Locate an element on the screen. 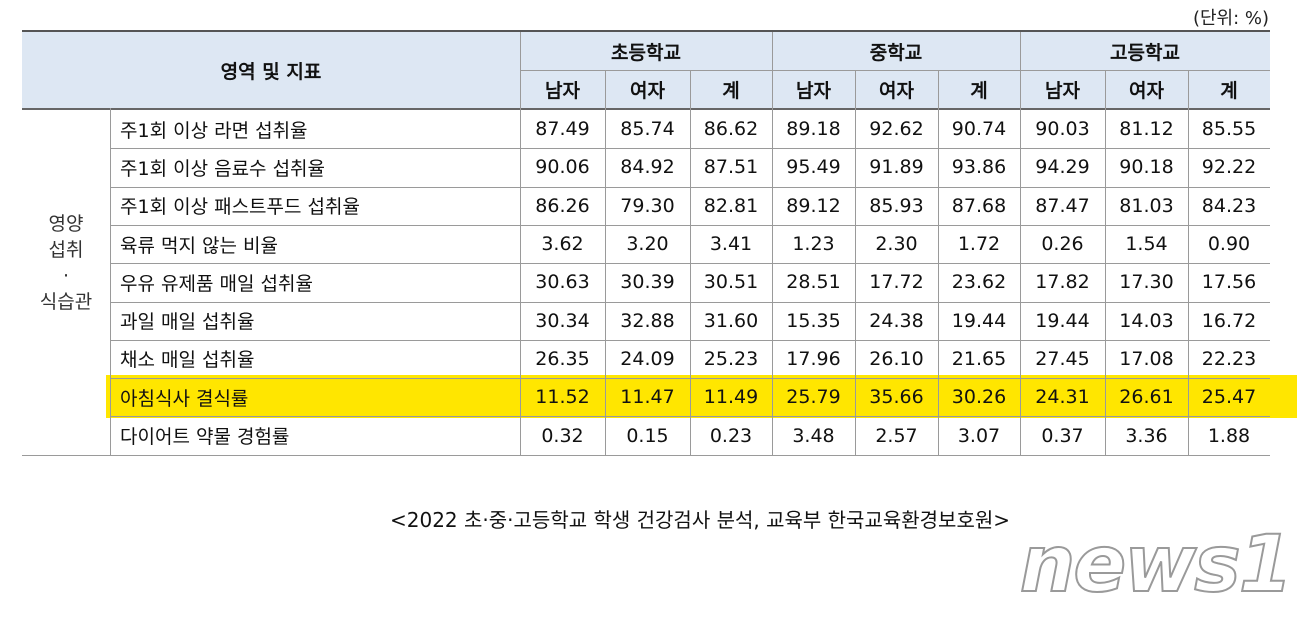  cell-value: 28.51 is located at coordinates (813, 282).